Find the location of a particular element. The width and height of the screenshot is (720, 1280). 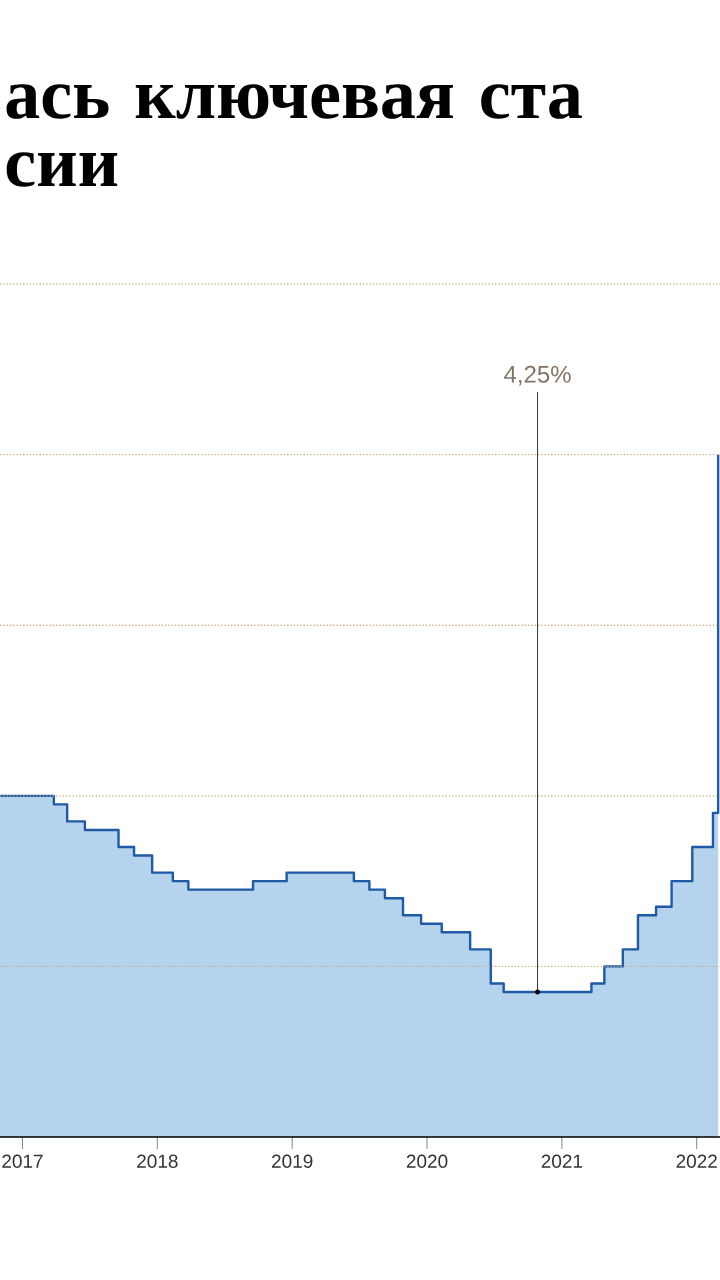

annotation: 4,25% is located at coordinates (537, 375).